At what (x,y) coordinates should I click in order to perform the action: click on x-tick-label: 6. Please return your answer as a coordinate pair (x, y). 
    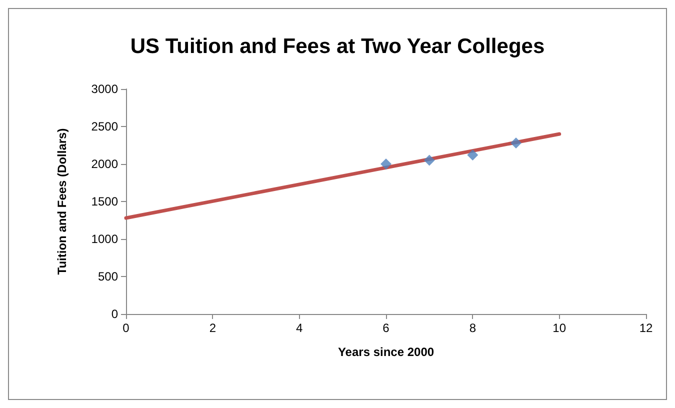
    Looking at the image, I should click on (386, 328).